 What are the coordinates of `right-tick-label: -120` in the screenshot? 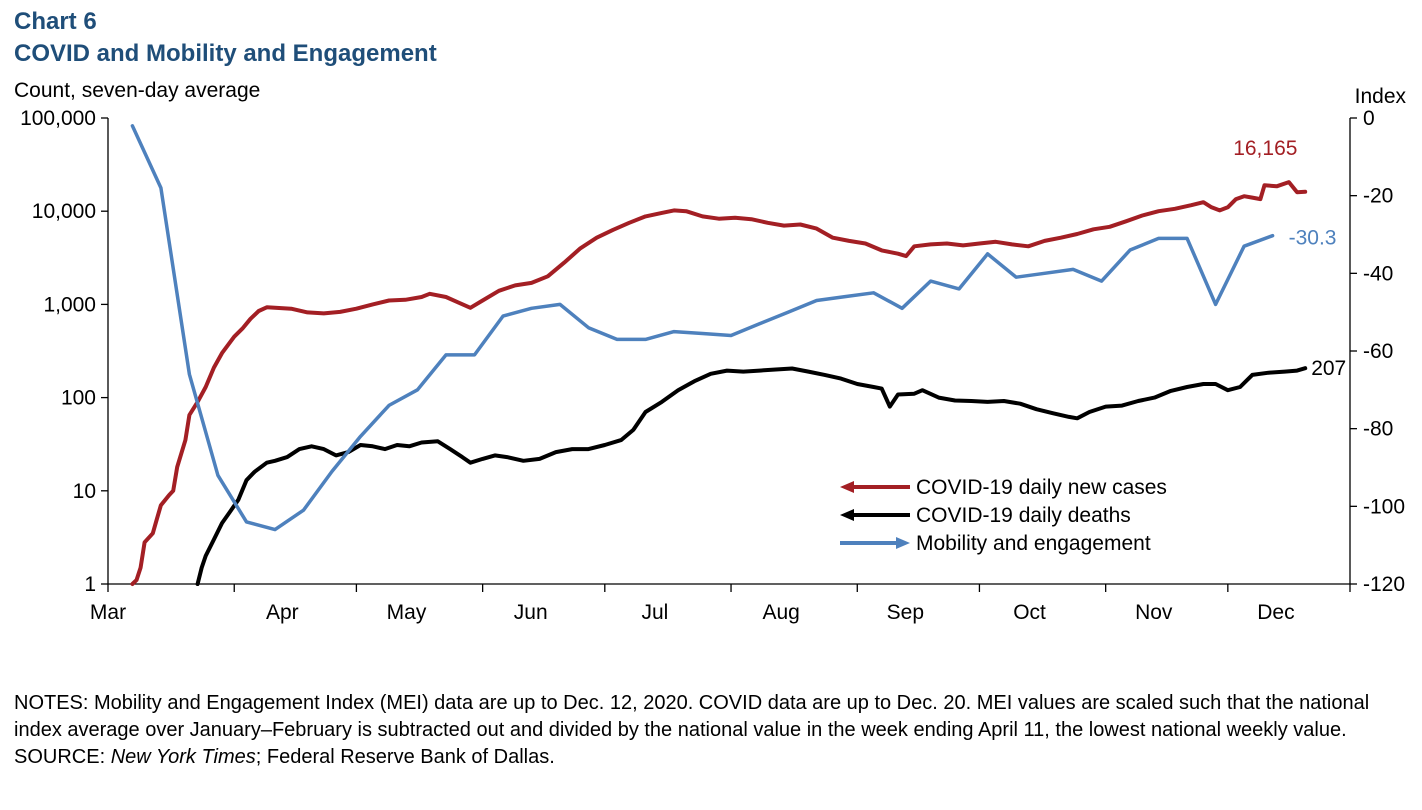 It's located at (1384, 584).